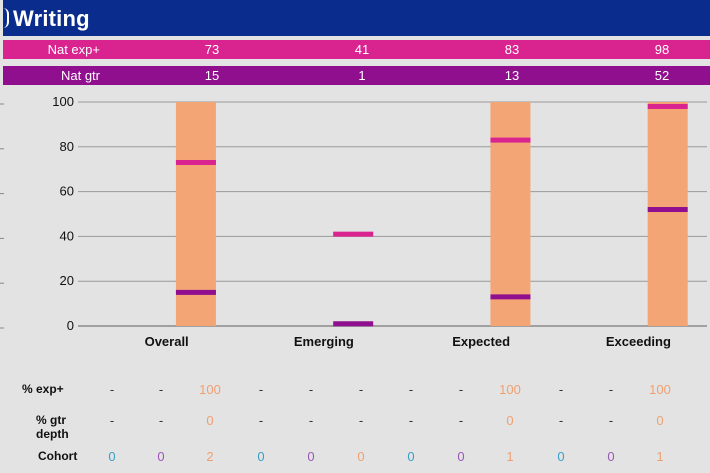 Image resolution: width=710 pixels, height=473 pixels. What do you see at coordinates (362, 75) in the screenshot?
I see `nat-gtr-value: 1` at bounding box center [362, 75].